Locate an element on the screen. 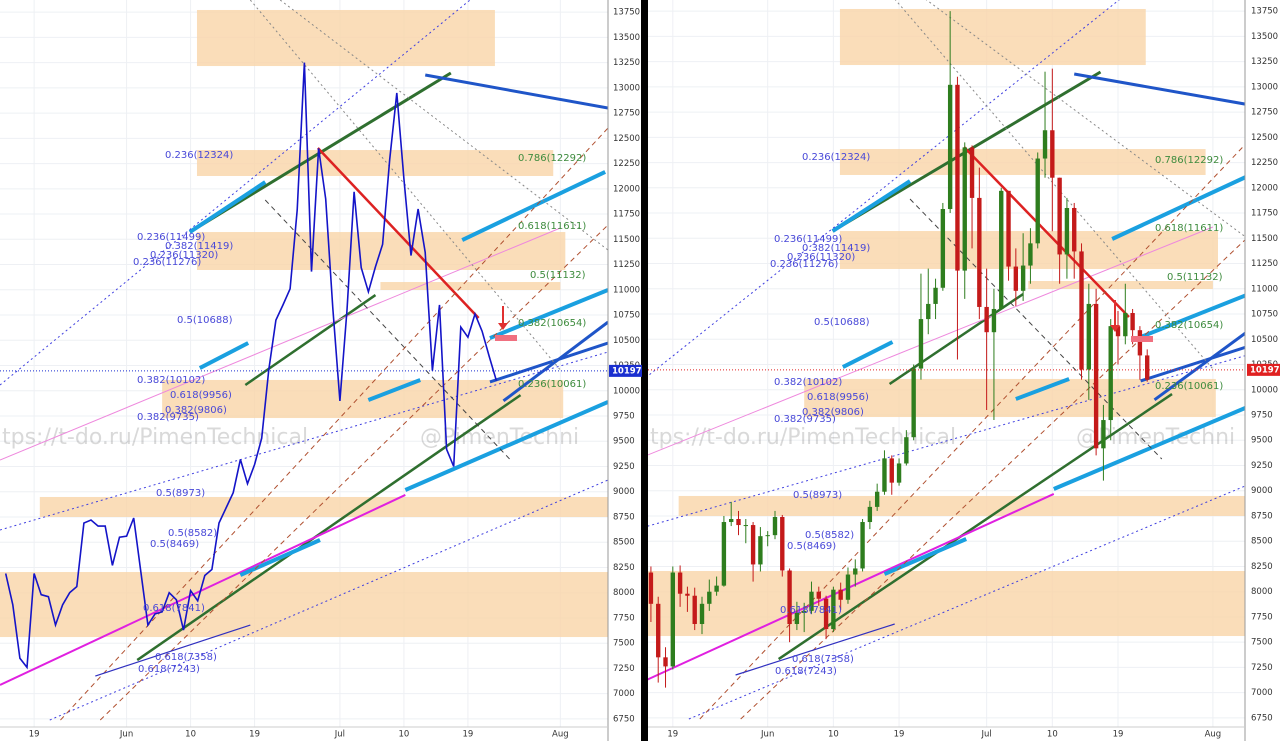 This screenshot has width=1280, height=741. y-tick-label: 12500 is located at coordinates (1264, 138).